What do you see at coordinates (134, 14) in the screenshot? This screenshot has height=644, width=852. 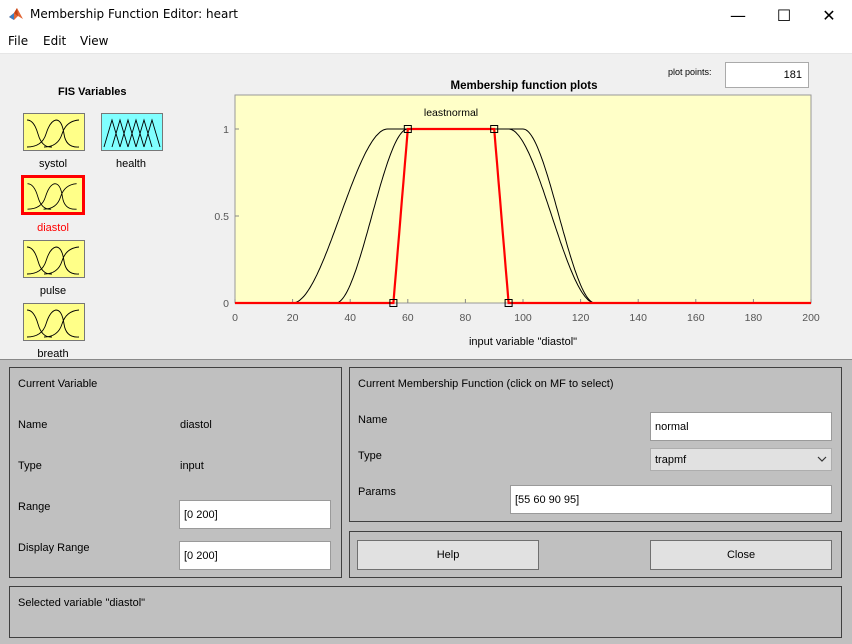 I see `window-title: Membership Function Editor: heart` at bounding box center [134, 14].